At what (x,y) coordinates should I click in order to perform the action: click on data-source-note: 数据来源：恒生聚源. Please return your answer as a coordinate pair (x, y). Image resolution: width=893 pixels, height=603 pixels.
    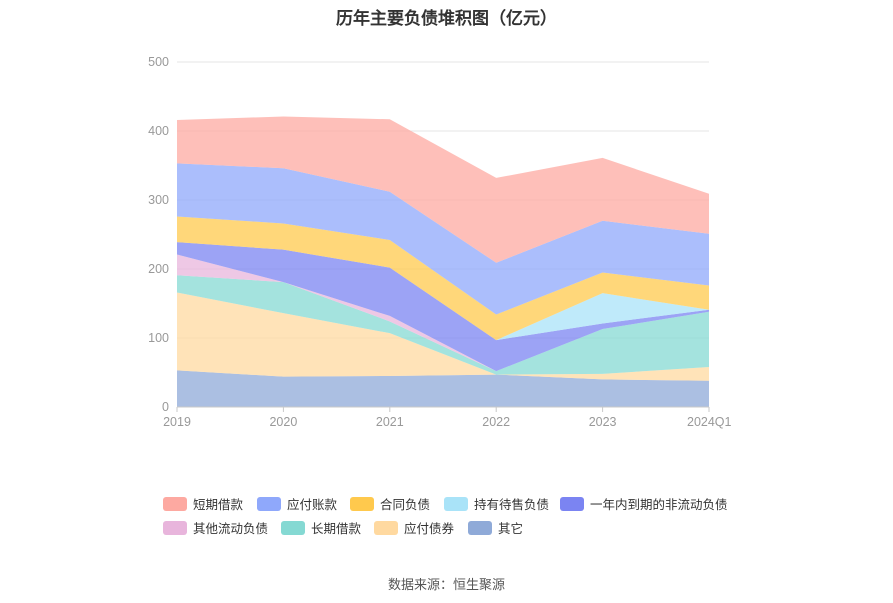
    Looking at the image, I should click on (446, 584).